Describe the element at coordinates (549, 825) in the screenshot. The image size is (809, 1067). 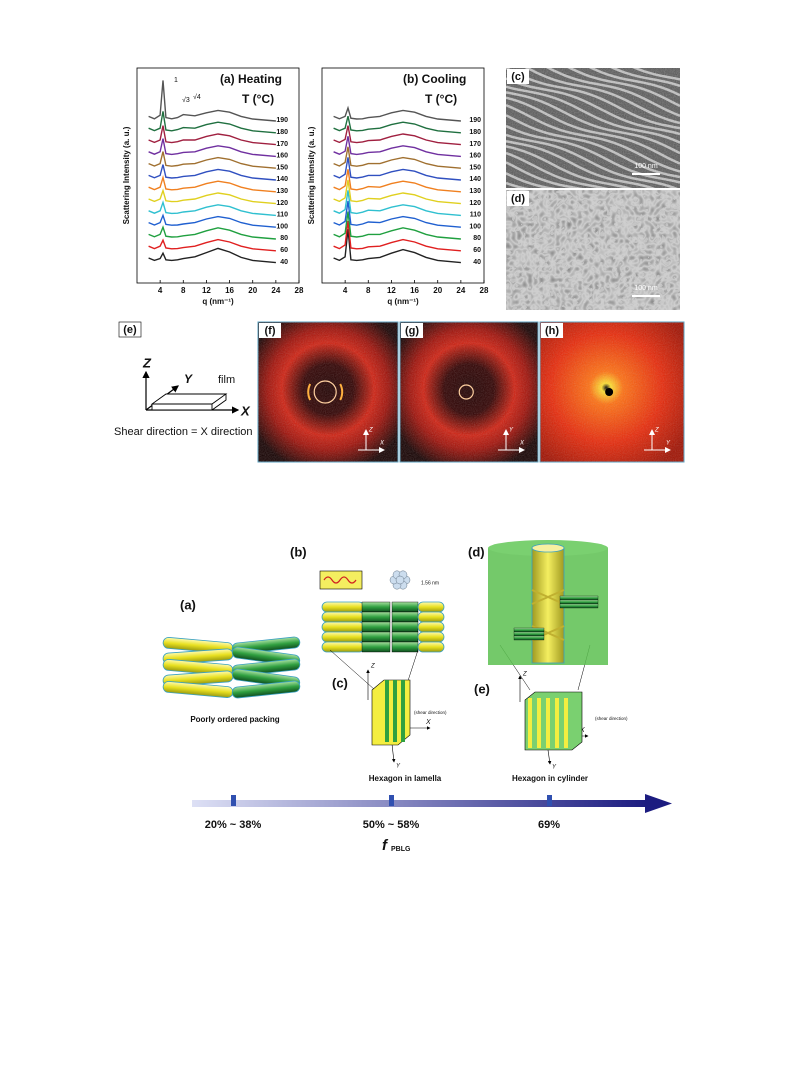
I see `range-label: 69%` at that location.